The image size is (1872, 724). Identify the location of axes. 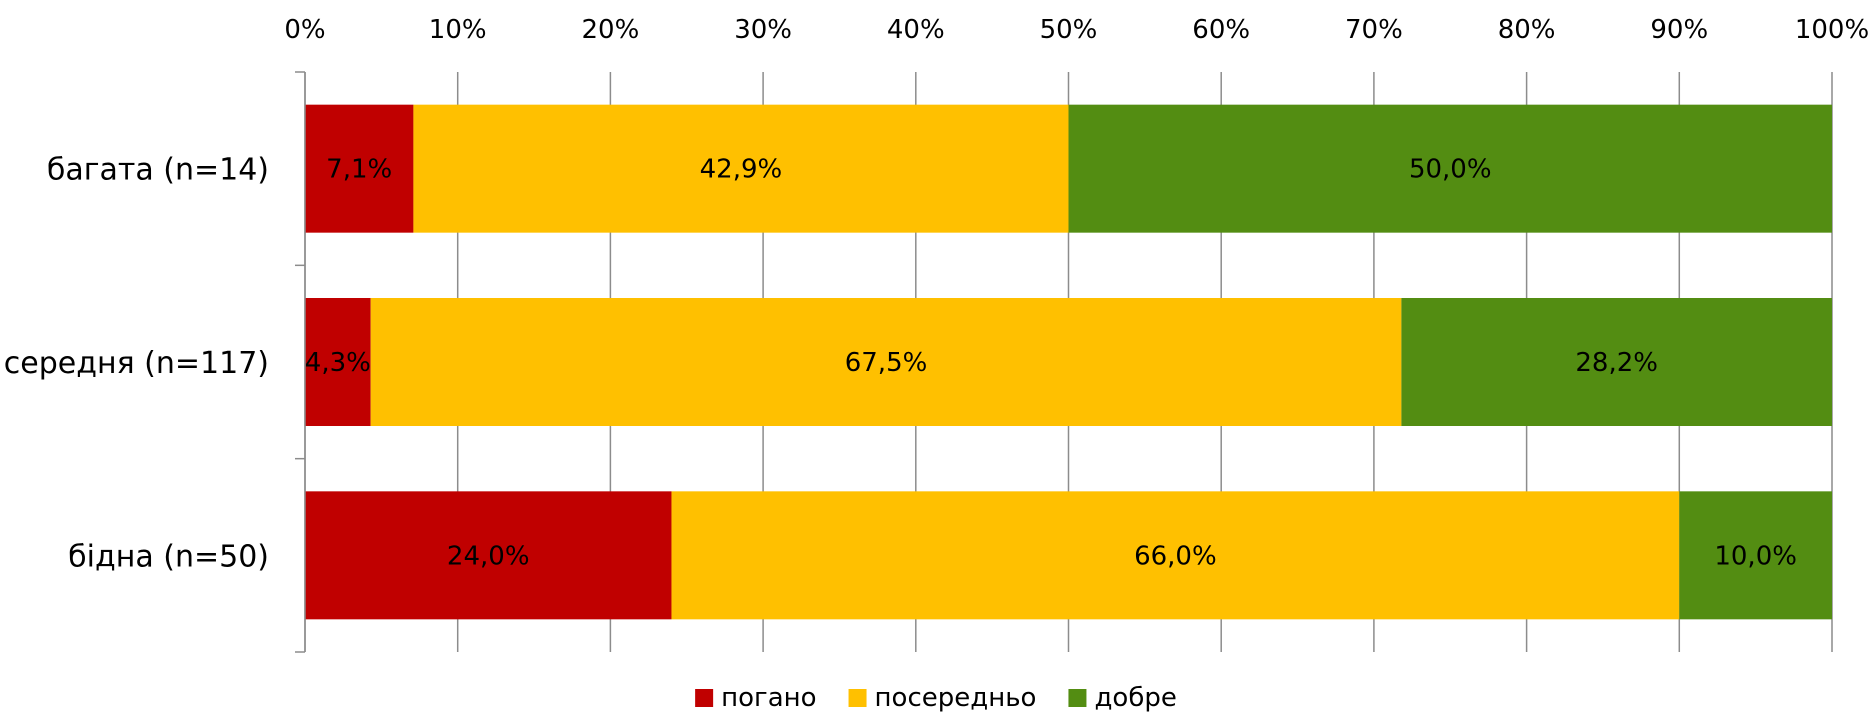
(300, 362).